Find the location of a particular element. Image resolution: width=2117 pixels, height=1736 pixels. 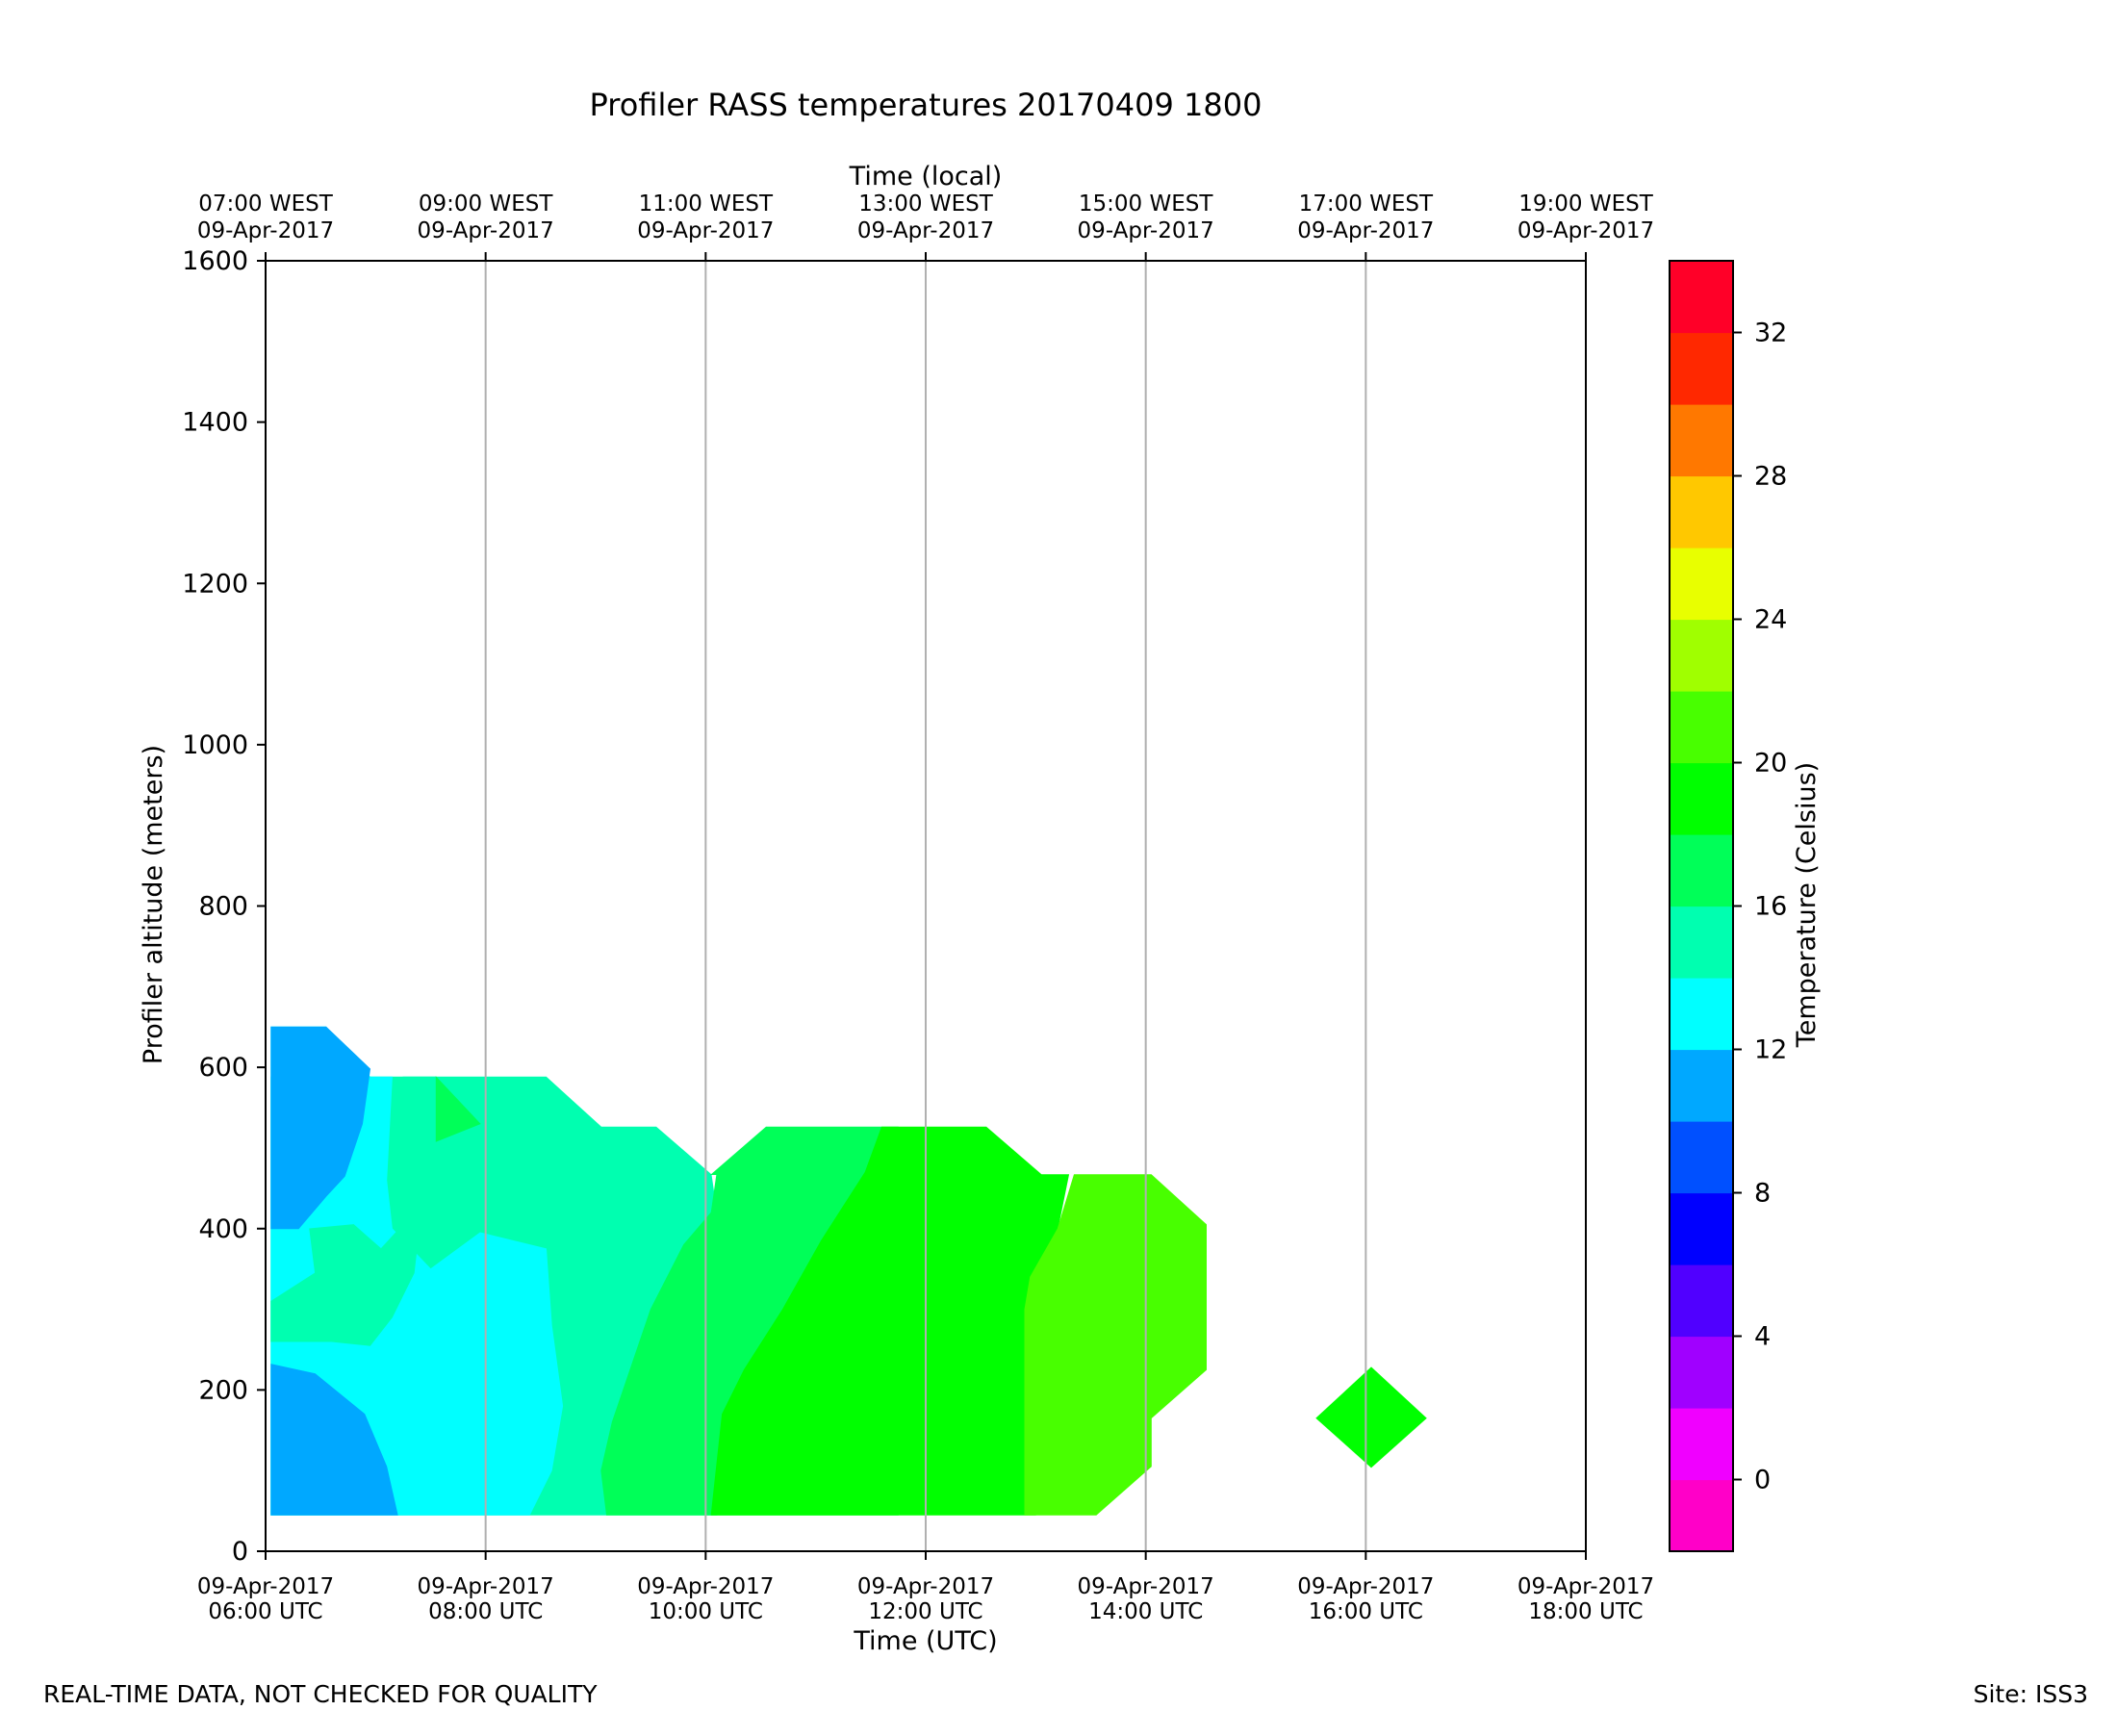

chart-title: Profiler RASS temperatures 20170409 1800 is located at coordinates (926, 105).